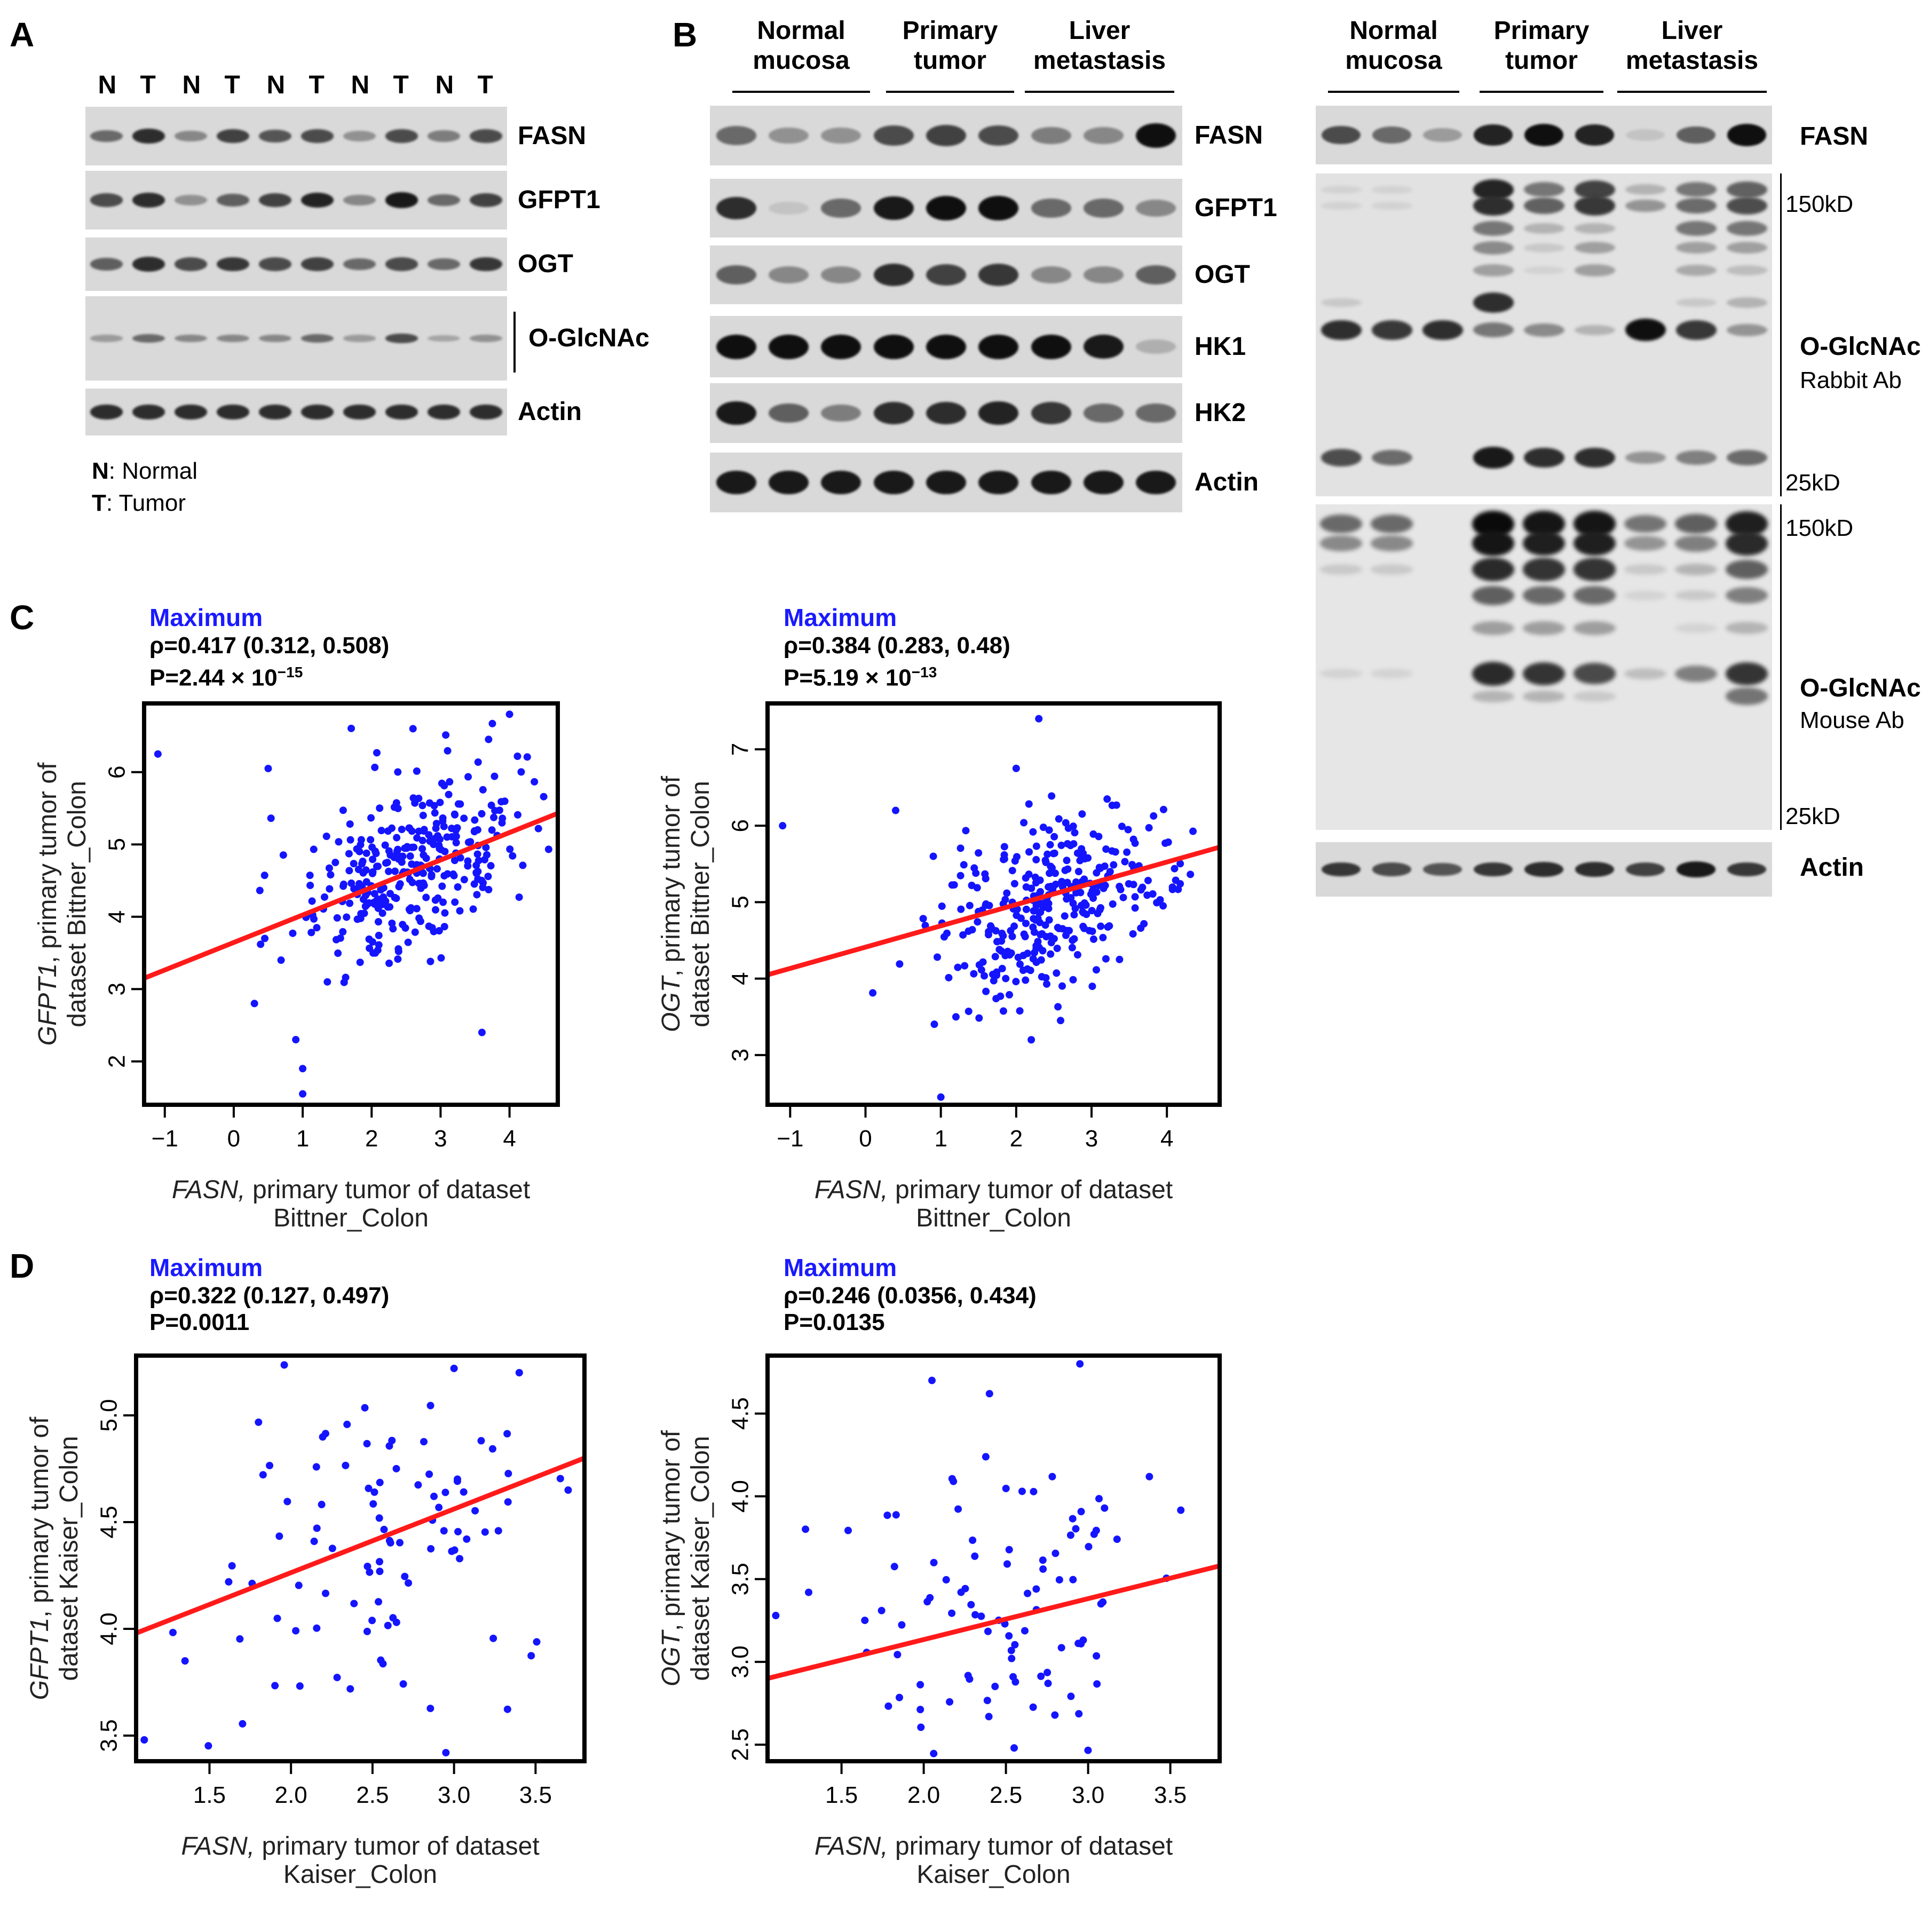 The width and height of the screenshot is (1929, 1932). I want to click on blot-b-ogt-band, so click(1051, 274).